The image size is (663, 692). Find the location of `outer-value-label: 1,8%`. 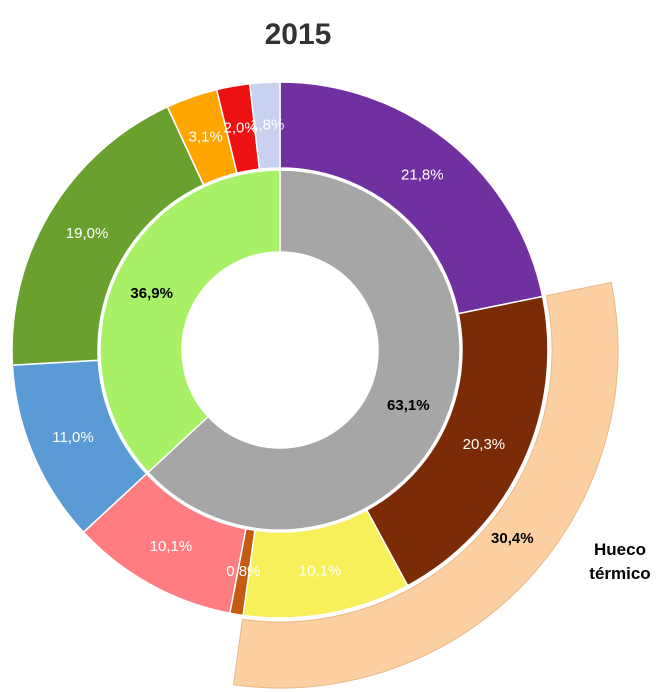

outer-value-label: 1,8% is located at coordinates (267, 124).